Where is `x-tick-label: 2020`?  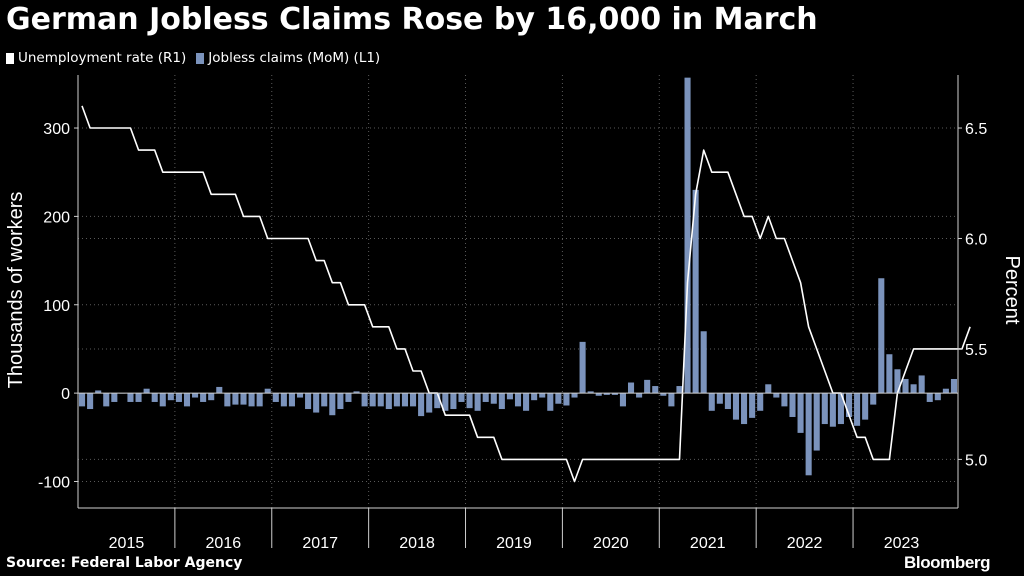
x-tick-label: 2020 is located at coordinates (611, 543).